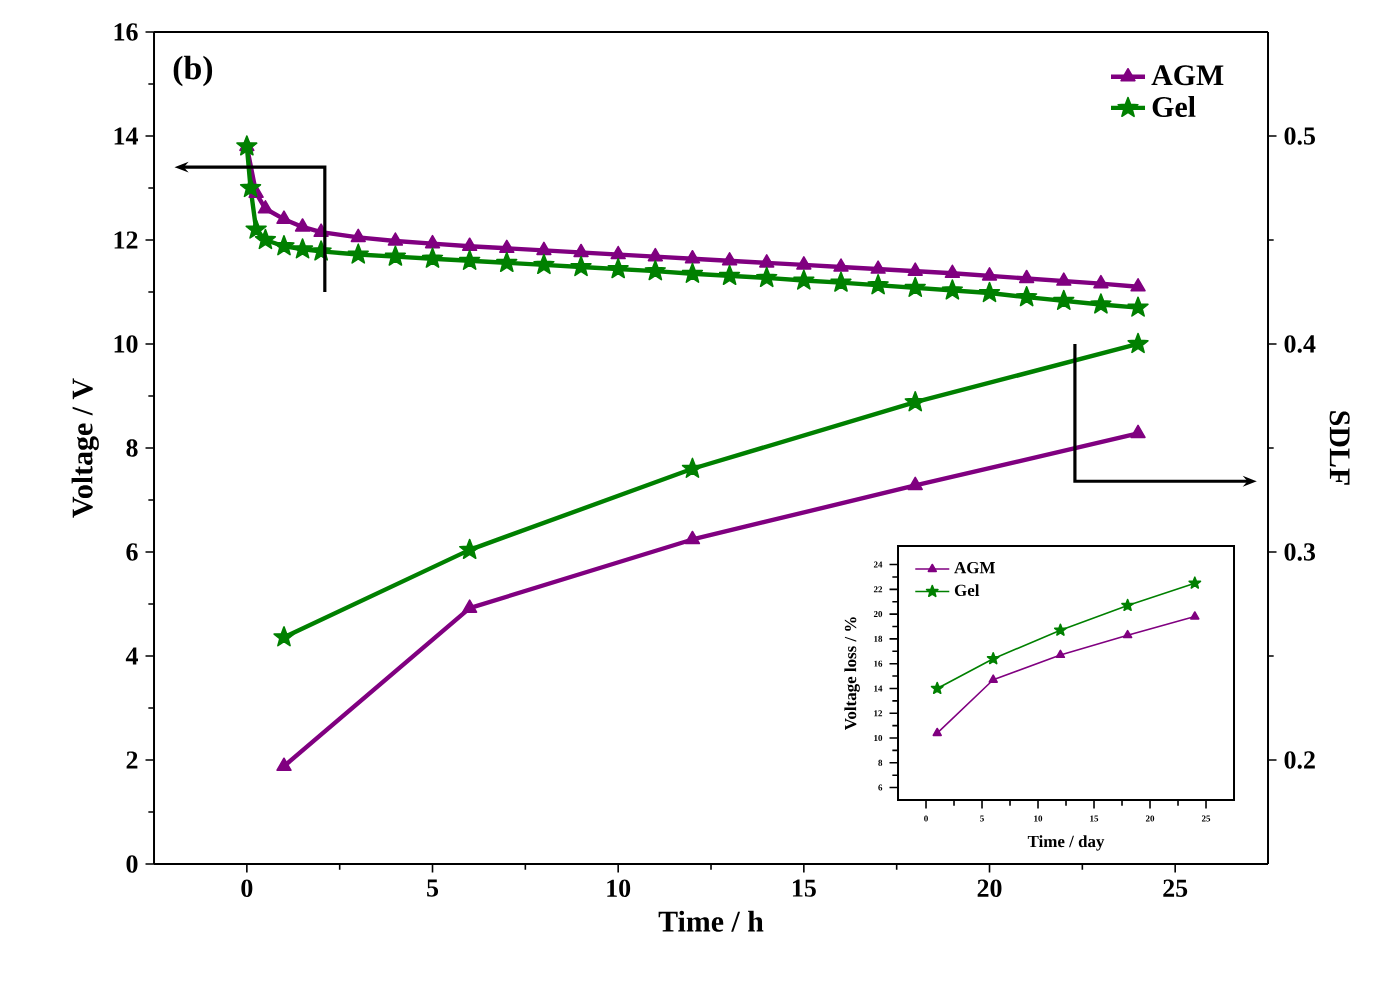 The height and width of the screenshot is (1000, 1388). I want to click on y-tick-label: 6, so click(132, 552).